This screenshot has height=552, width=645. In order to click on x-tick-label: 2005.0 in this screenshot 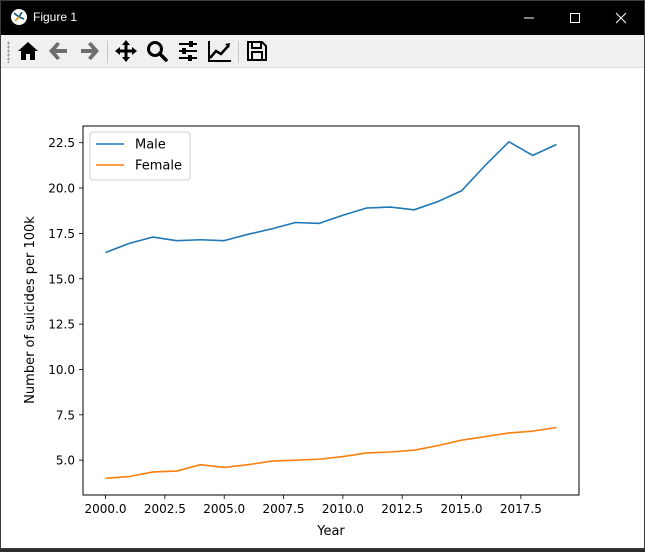, I will do `click(224, 509)`.